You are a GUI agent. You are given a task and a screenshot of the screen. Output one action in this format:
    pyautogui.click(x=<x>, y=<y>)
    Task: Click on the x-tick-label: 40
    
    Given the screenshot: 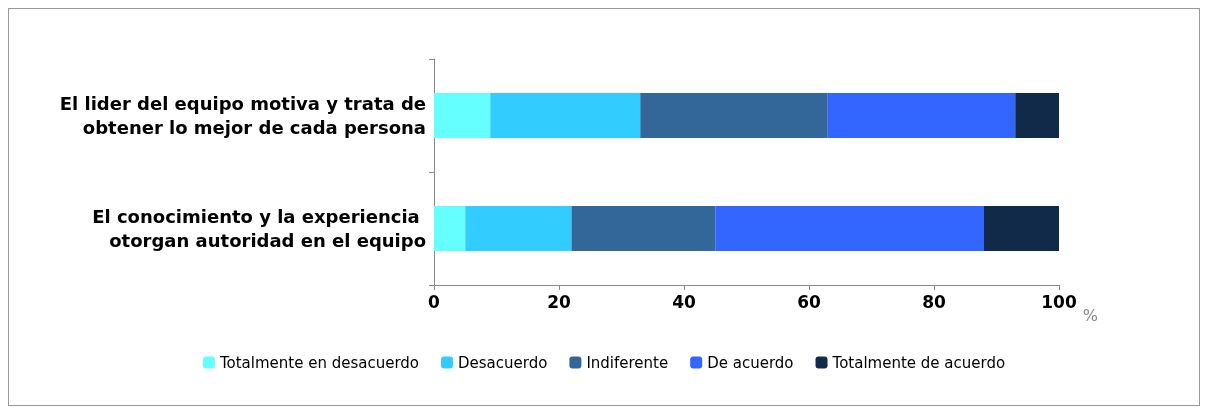 What is the action you would take?
    pyautogui.click(x=684, y=301)
    